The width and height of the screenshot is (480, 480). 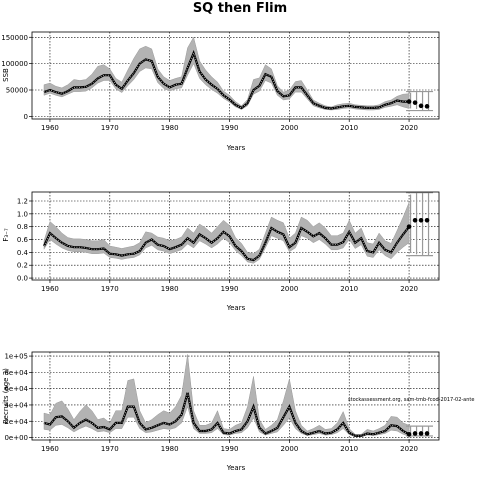 I want to click on rec-confidence-band, so click(x=226, y=395).